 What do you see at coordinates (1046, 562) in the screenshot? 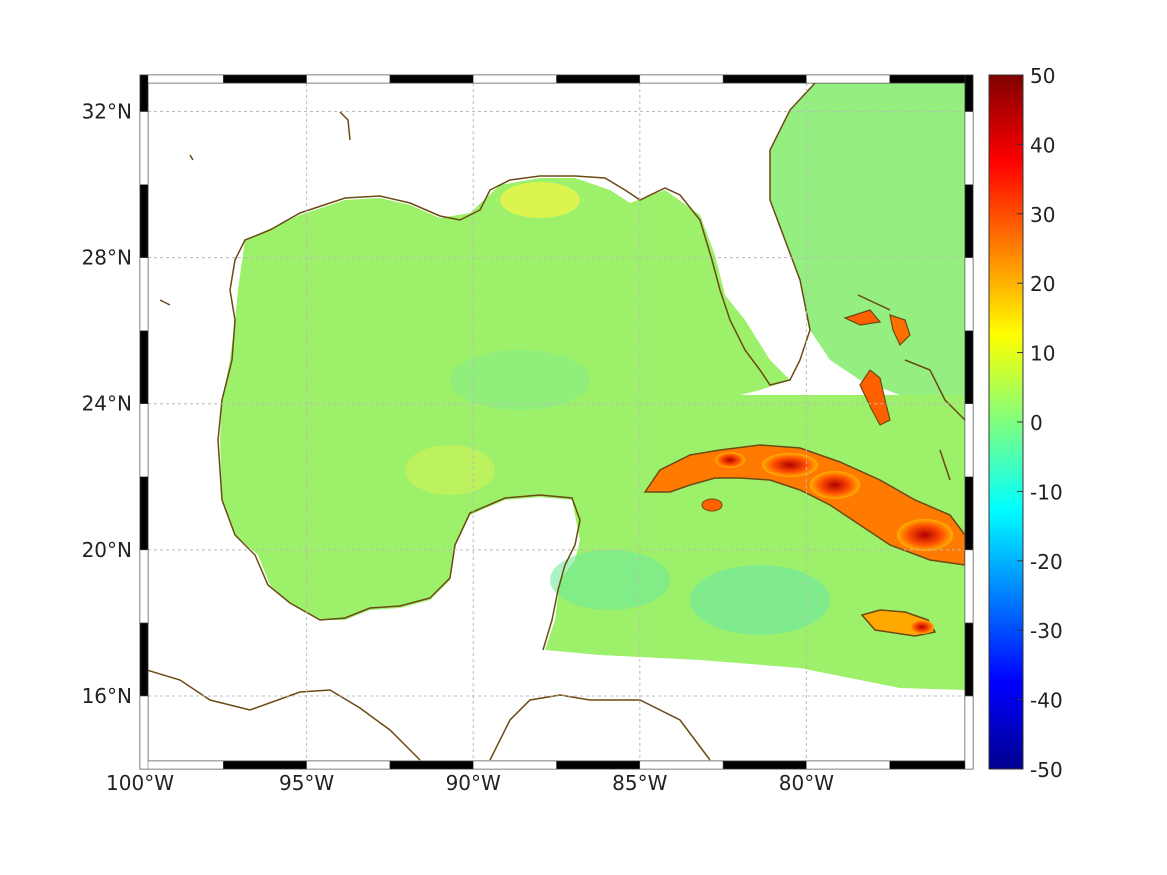
I see `colorbar-tick-label: -20` at bounding box center [1046, 562].